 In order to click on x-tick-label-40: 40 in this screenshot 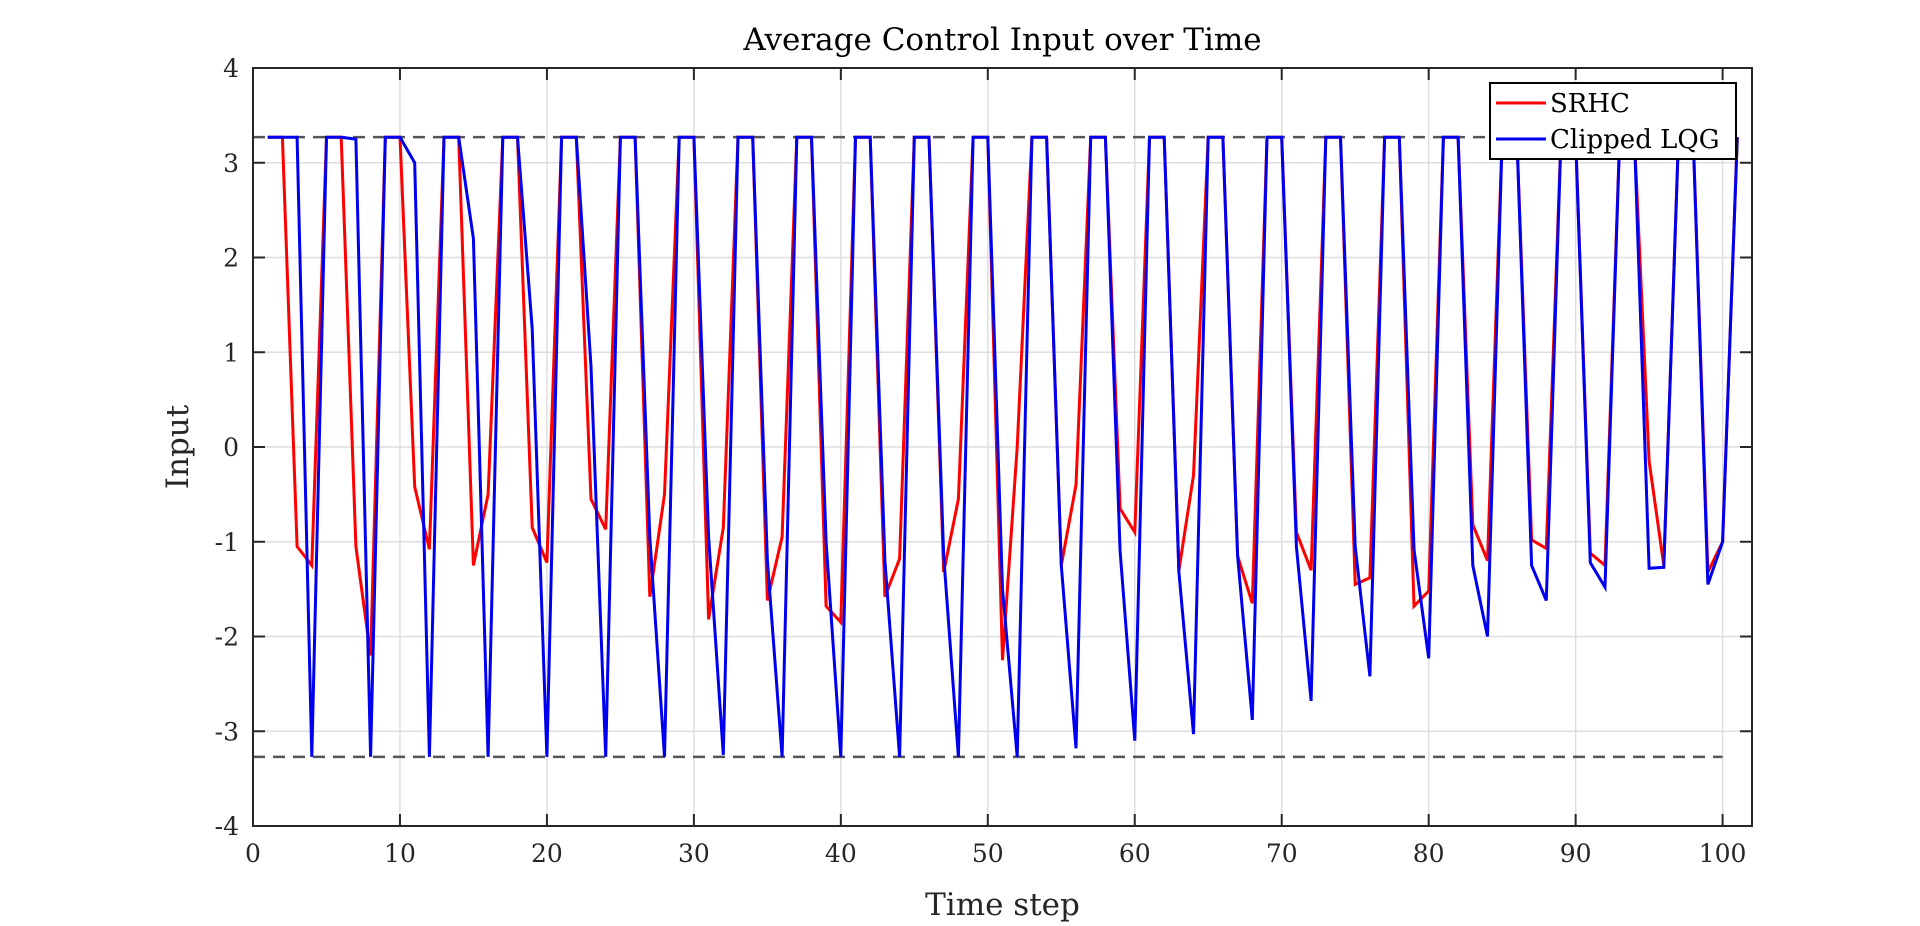, I will do `click(841, 853)`.